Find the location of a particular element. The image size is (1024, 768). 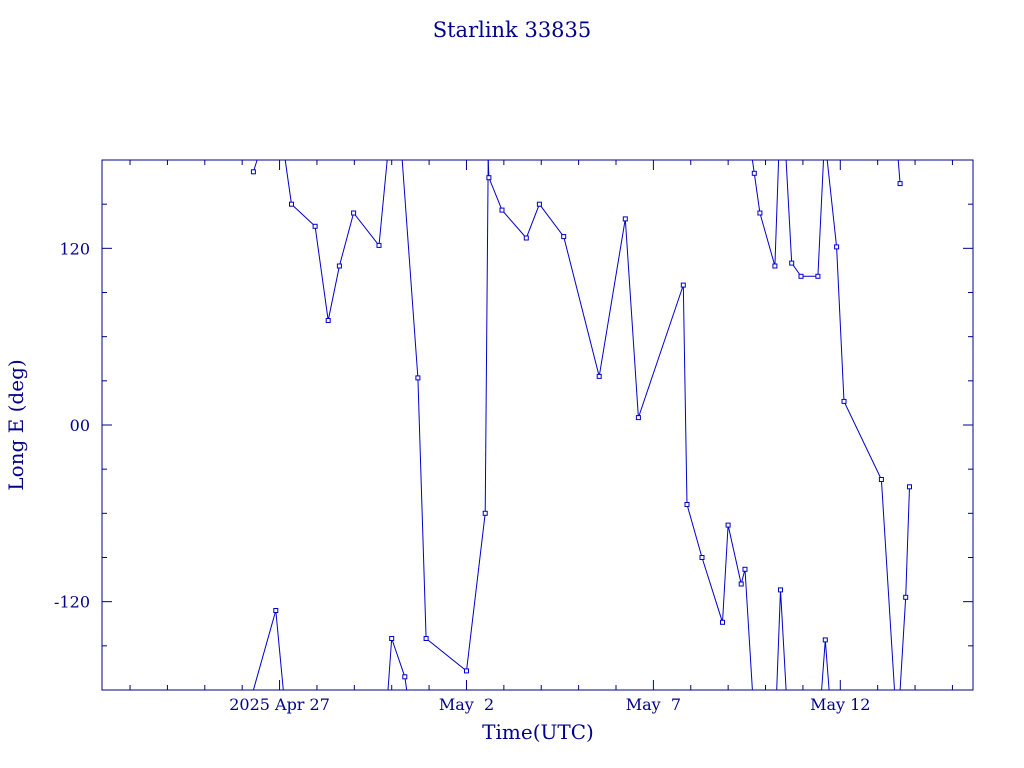

y-tick-label: 120 is located at coordinates (74, 248).